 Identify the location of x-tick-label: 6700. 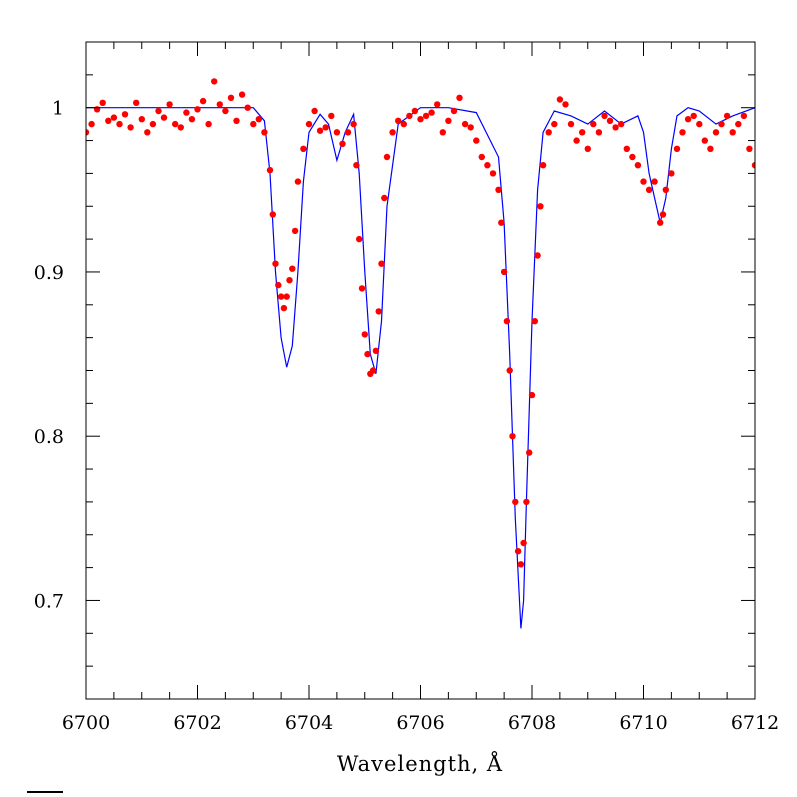
(86, 723).